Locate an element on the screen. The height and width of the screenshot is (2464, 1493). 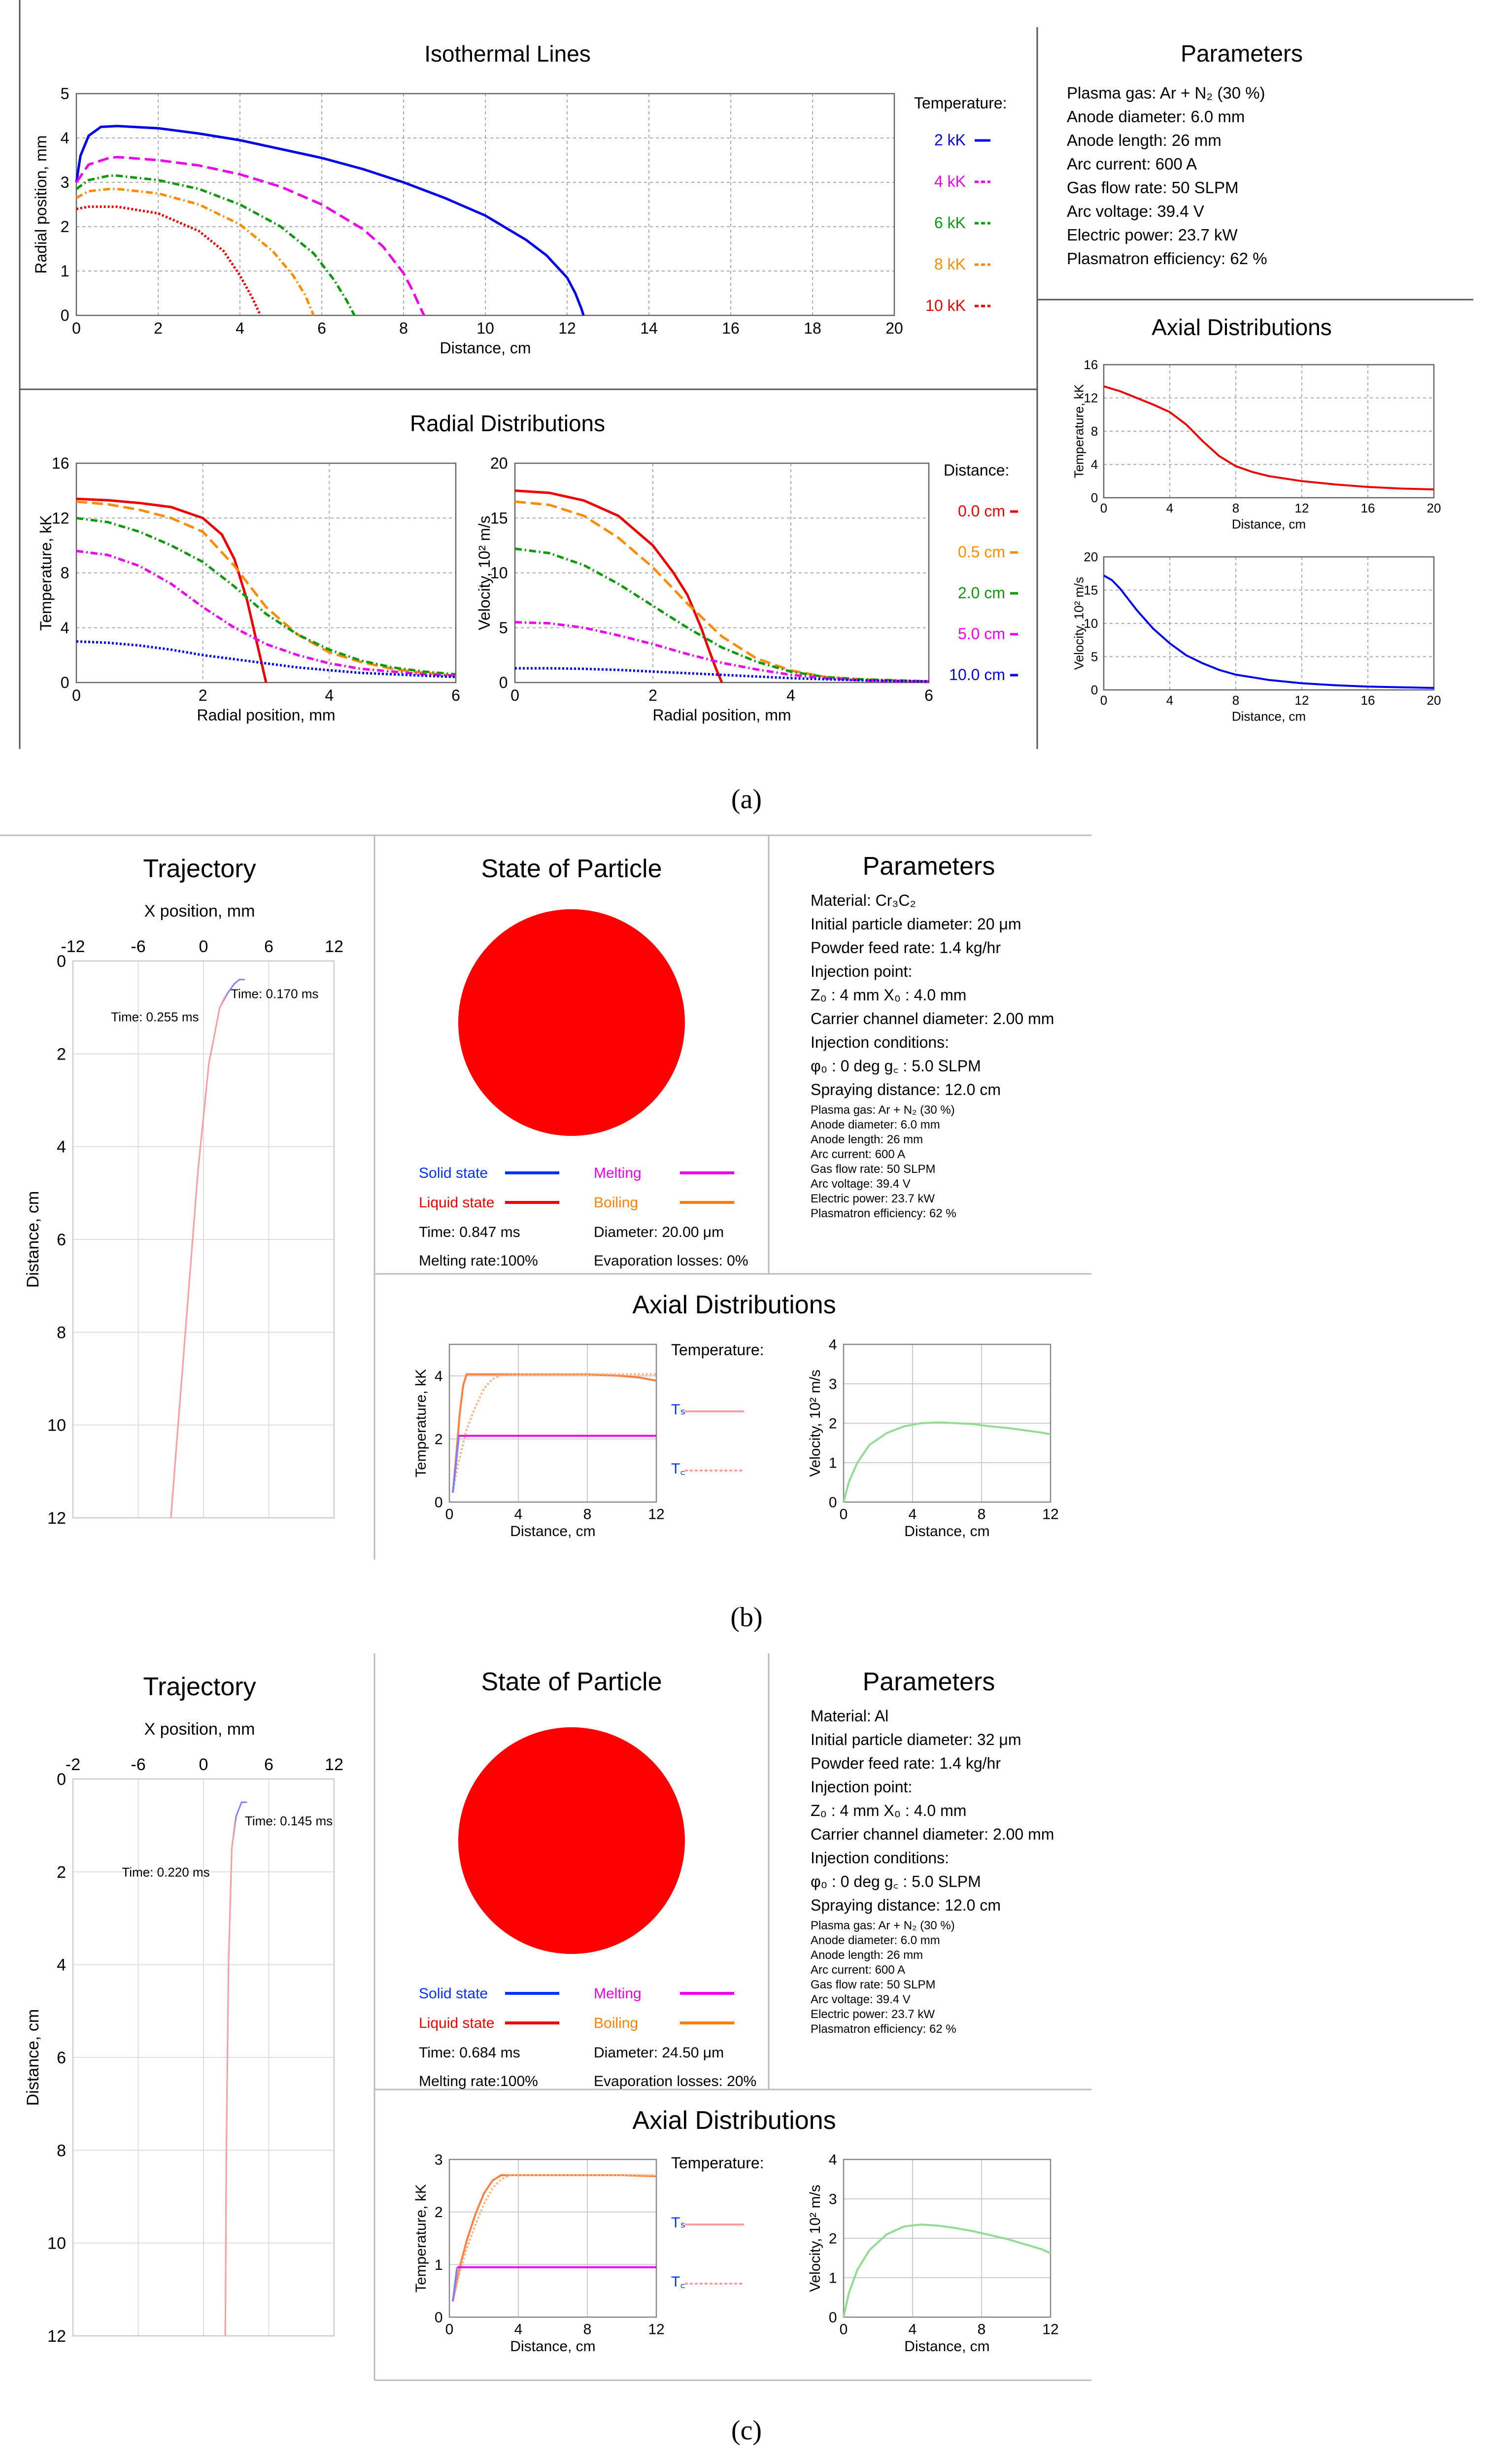
series-line-8-kk is located at coordinates (195, 252).